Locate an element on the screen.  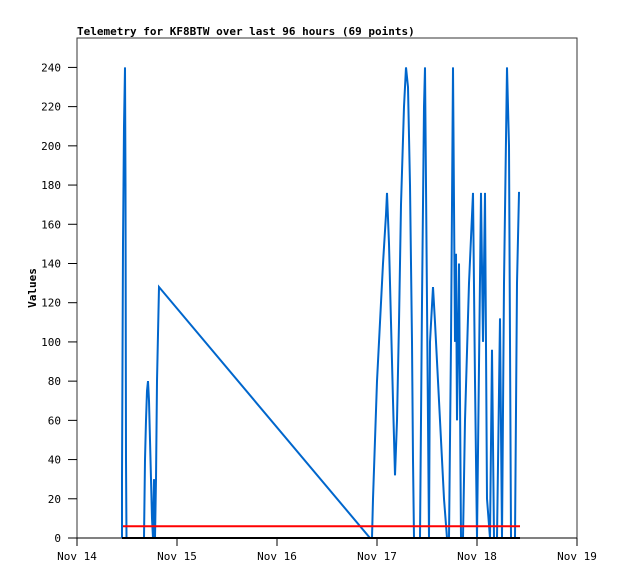
y-tick-label: 20 is located at coordinates (54, 499).